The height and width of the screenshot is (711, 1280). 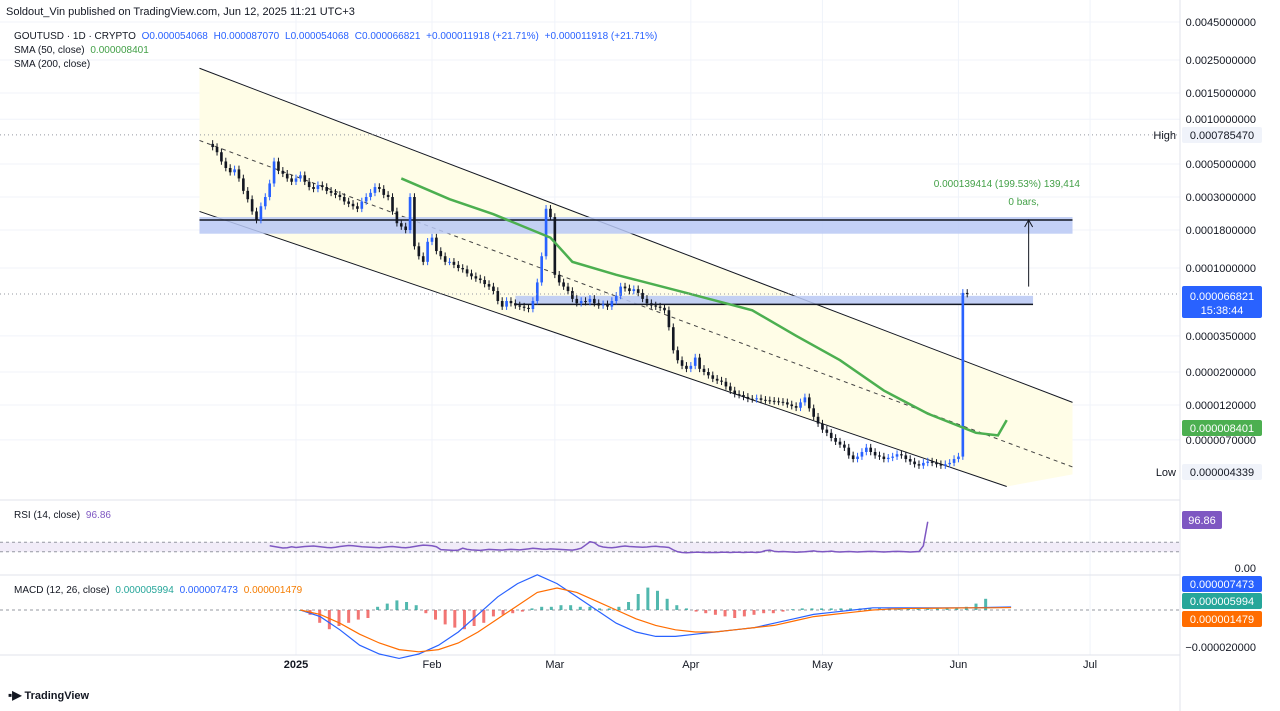 What do you see at coordinates (62, 515) in the screenshot?
I see `rsi-legend: RSI (14, close) 96.86` at bounding box center [62, 515].